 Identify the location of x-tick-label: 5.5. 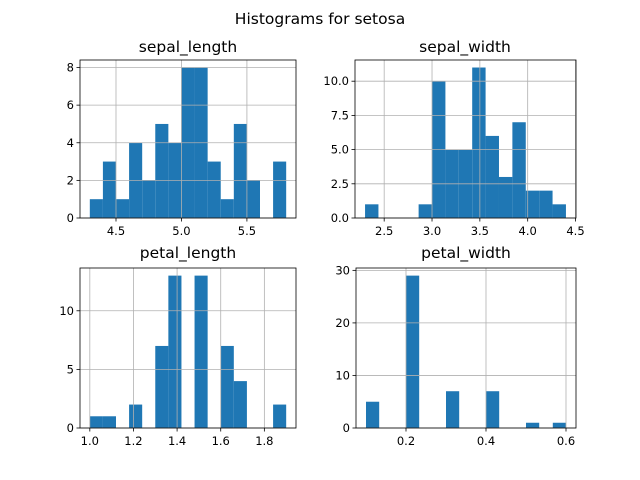
(247, 231).